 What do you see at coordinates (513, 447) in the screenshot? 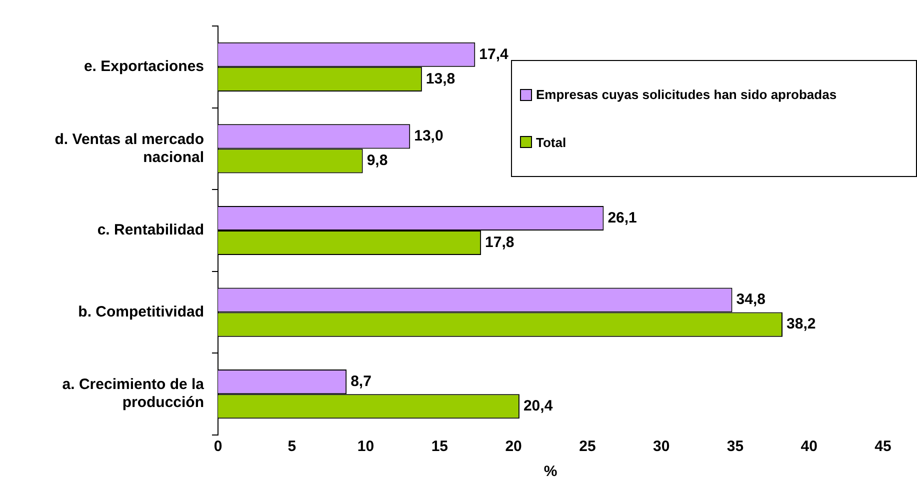
I see `x-tick-label: 20` at bounding box center [513, 447].